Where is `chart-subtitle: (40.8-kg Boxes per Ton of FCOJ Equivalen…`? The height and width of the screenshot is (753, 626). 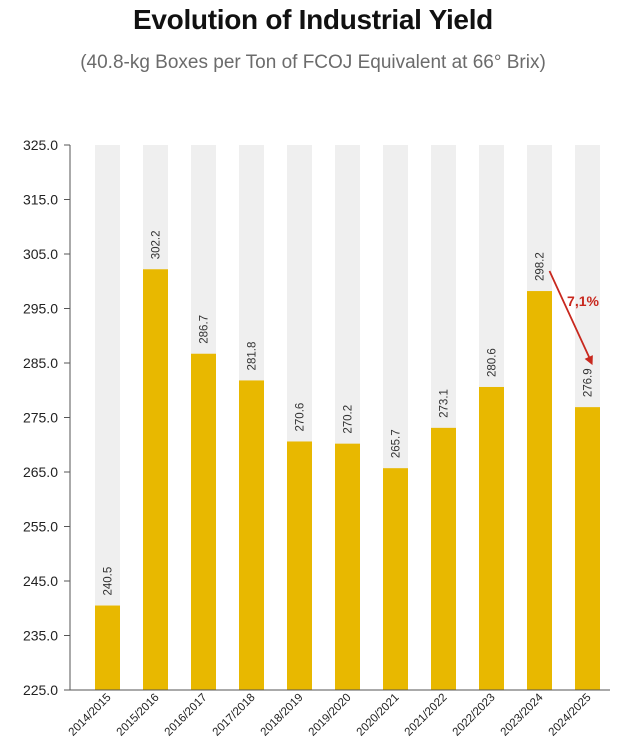 chart-subtitle: (40.8-kg Boxes per Ton of FCOJ Equivalen… is located at coordinates (313, 62).